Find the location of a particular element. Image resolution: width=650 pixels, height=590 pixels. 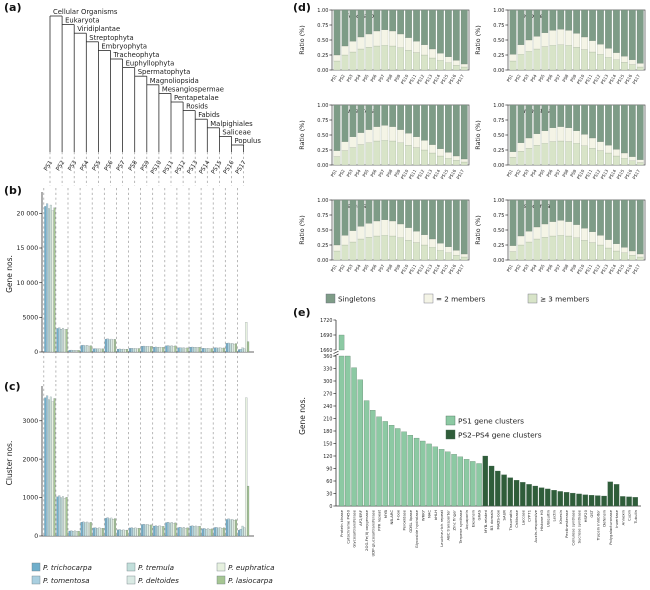

x-tick-label: Chitinase is located at coordinates (516, 518).